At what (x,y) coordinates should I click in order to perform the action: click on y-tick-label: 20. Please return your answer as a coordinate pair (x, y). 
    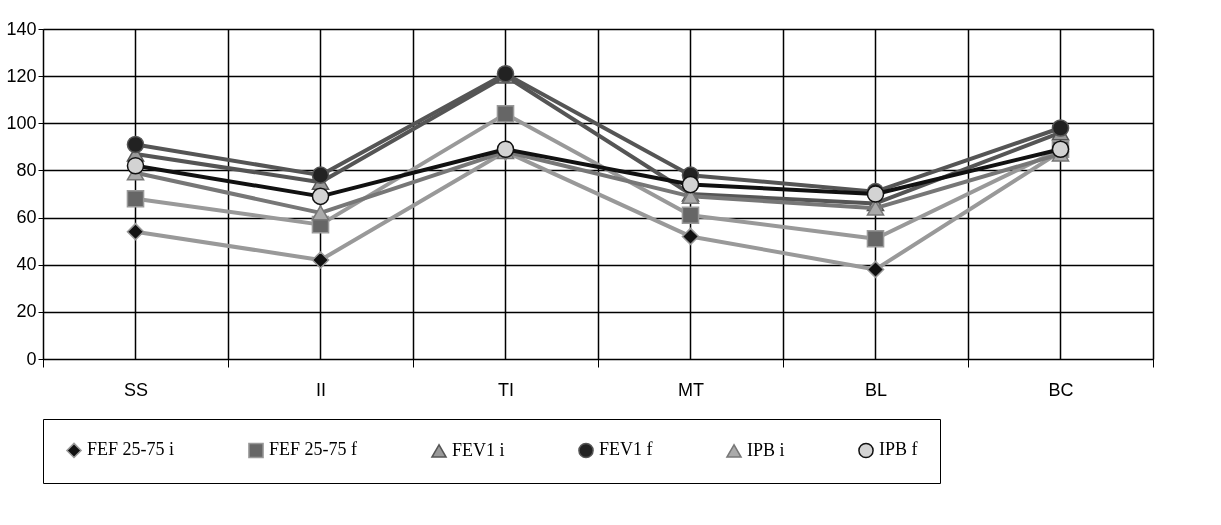
    Looking at the image, I should click on (26, 311).